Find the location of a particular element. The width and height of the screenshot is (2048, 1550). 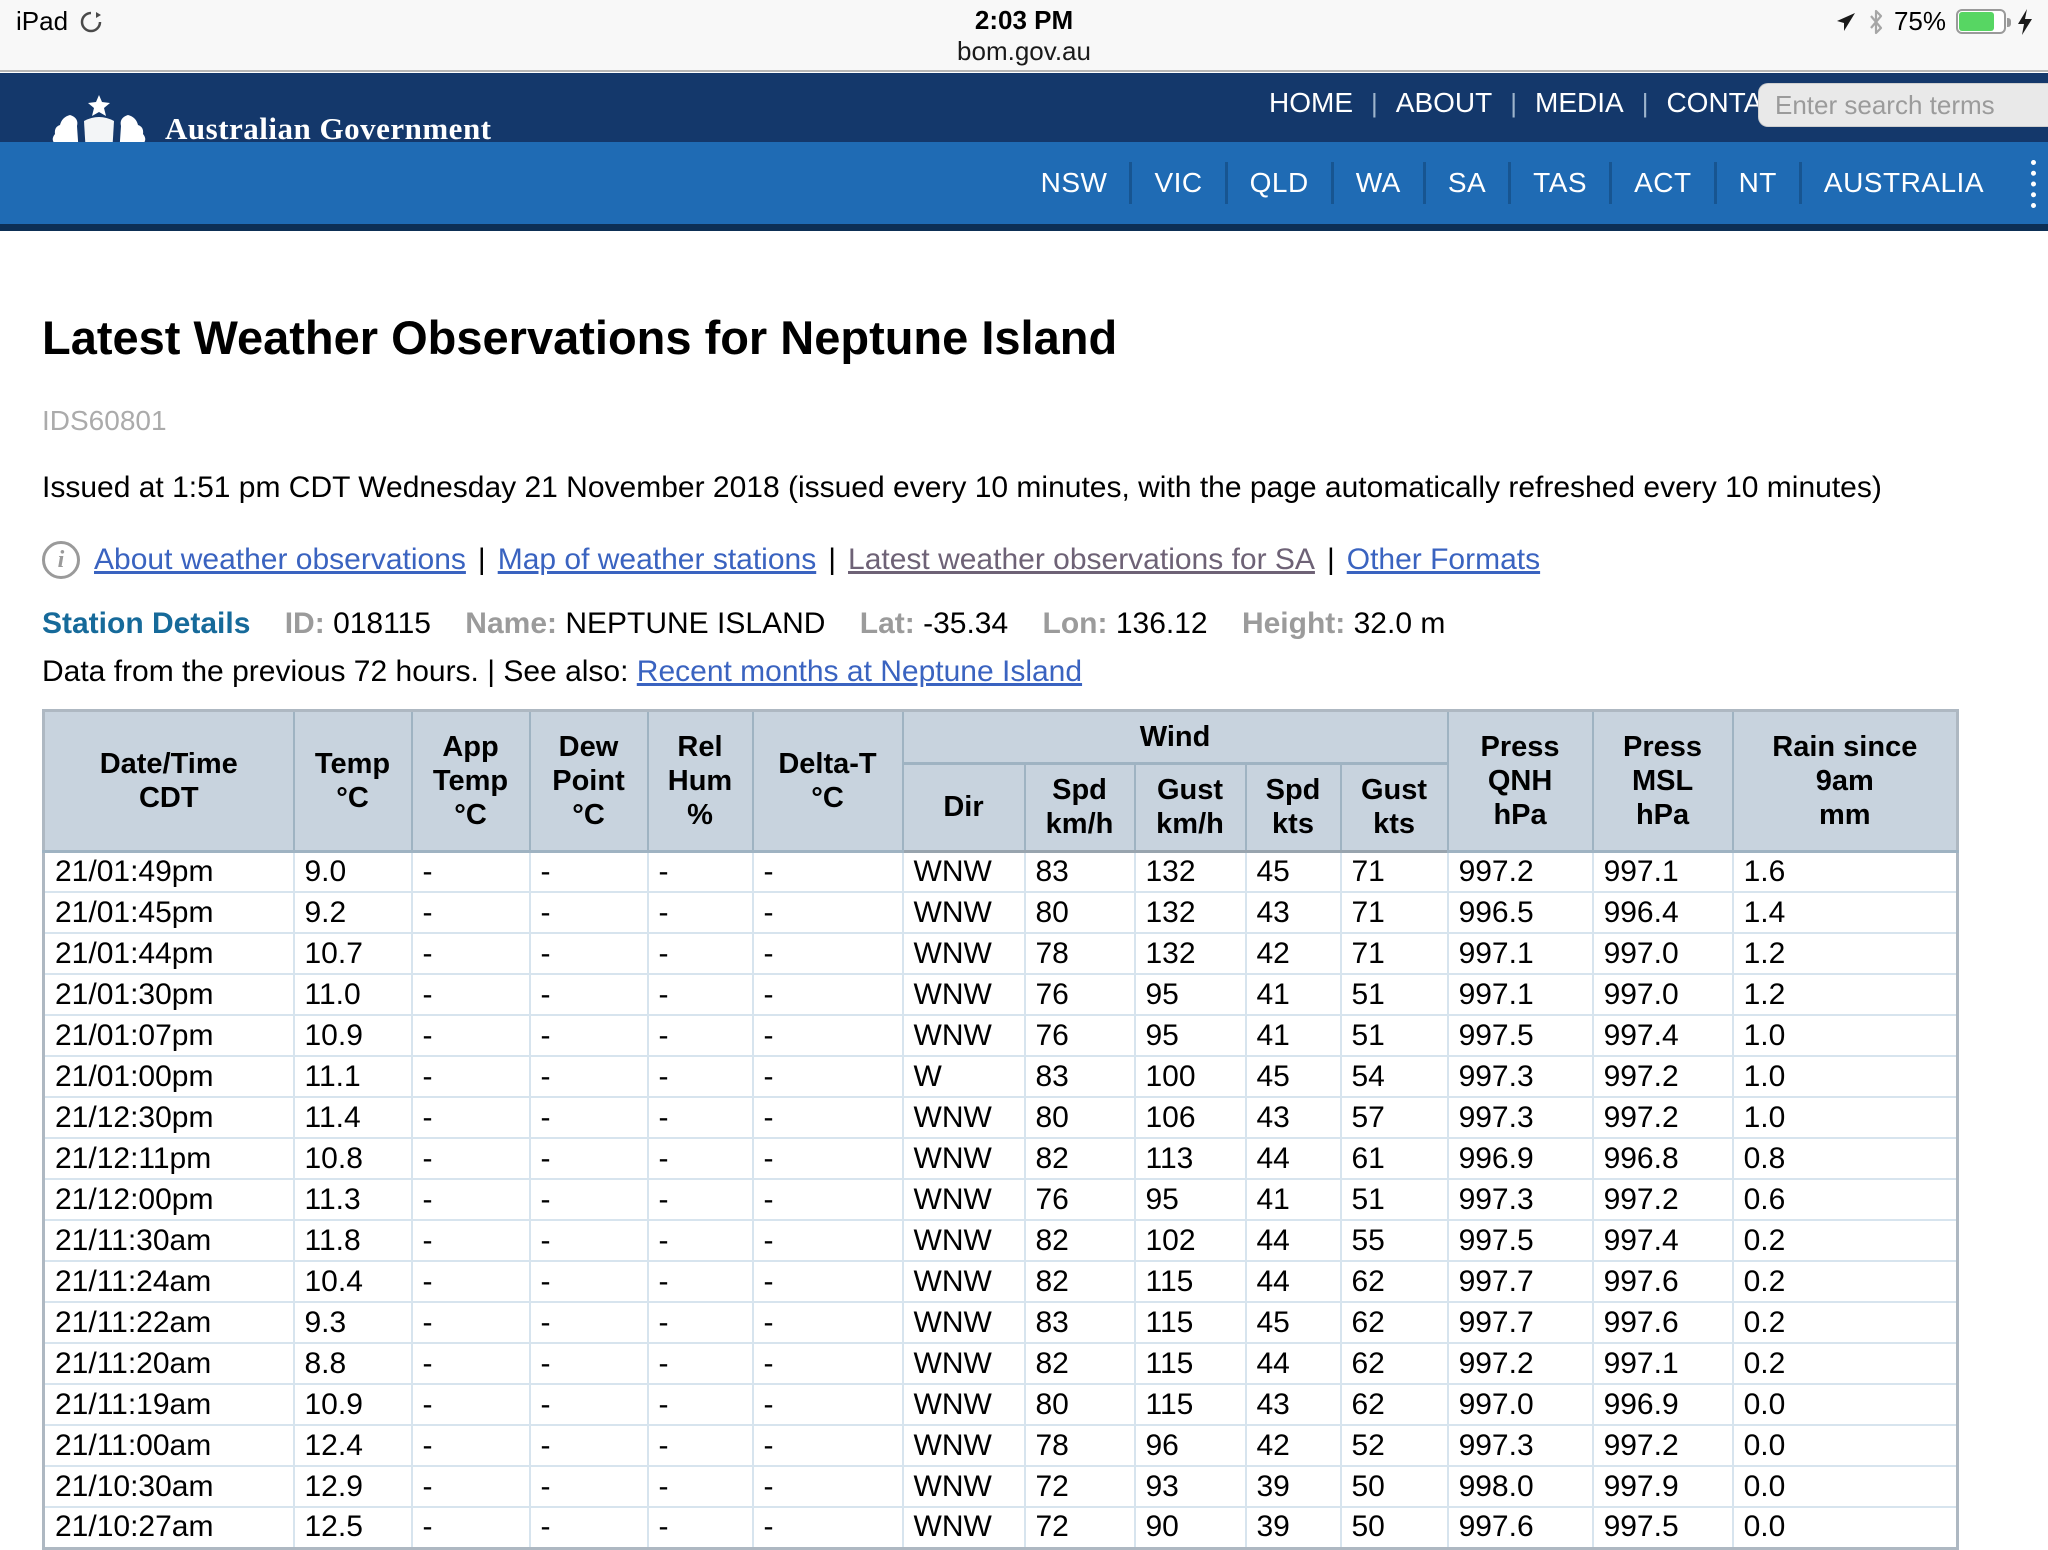

table-cell: 72 is located at coordinates (1079, 1487).